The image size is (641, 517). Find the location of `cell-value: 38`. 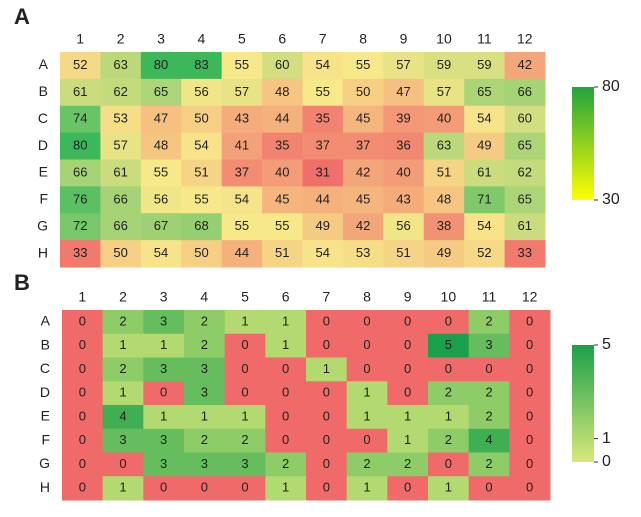

cell-value: 38 is located at coordinates (444, 225).